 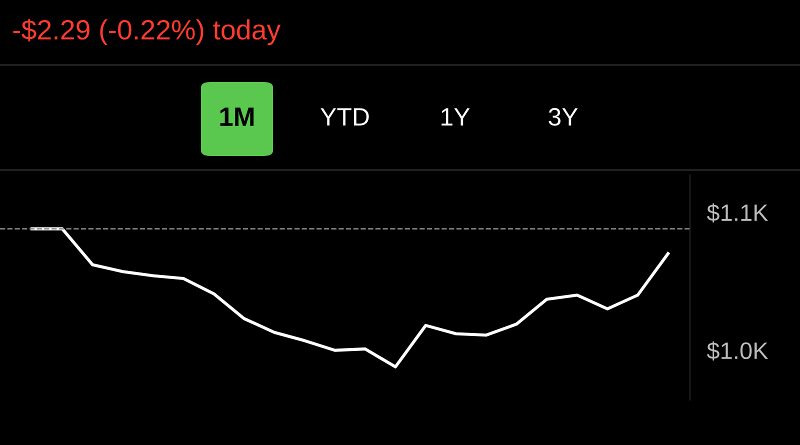 I want to click on text: 1M, so click(x=237, y=117).